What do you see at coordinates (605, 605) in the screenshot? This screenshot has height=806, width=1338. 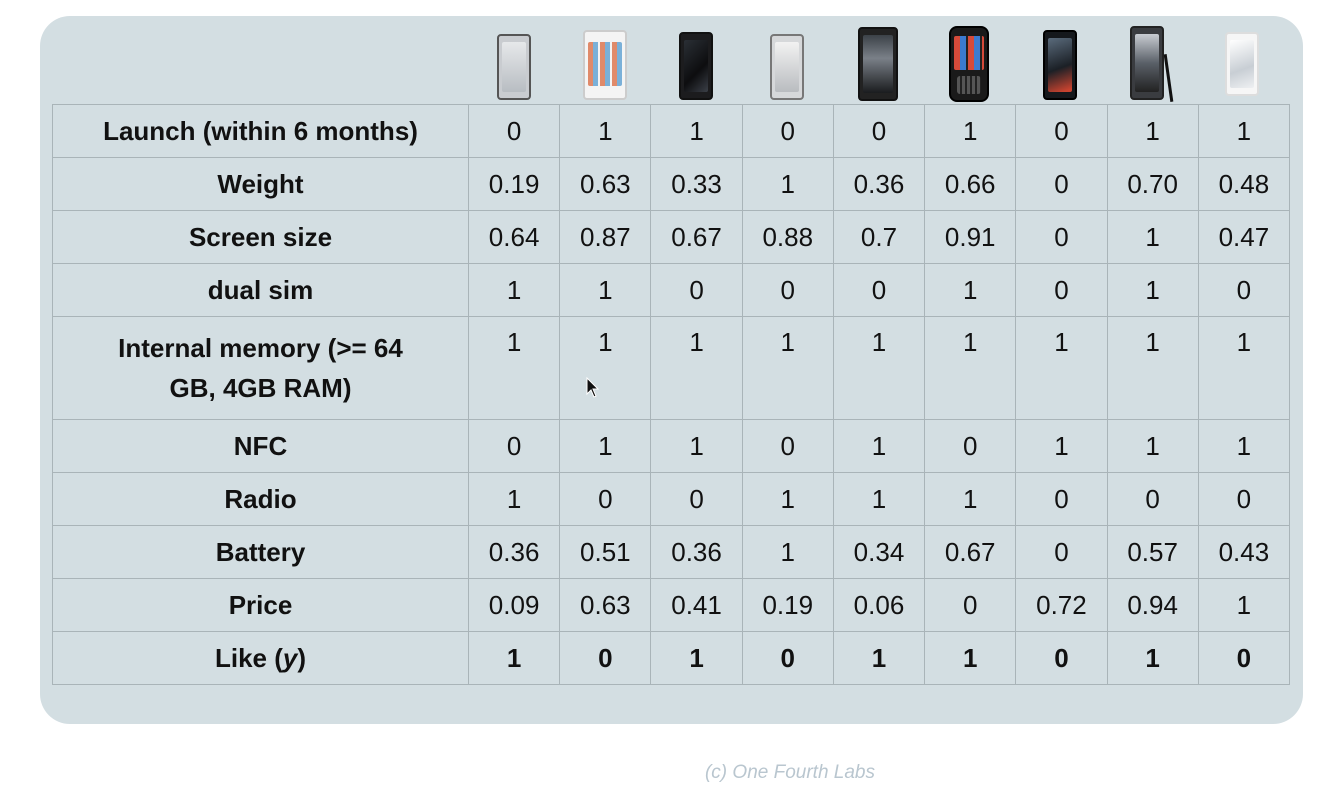 I see `cell-value: 0.63` at bounding box center [605, 605].